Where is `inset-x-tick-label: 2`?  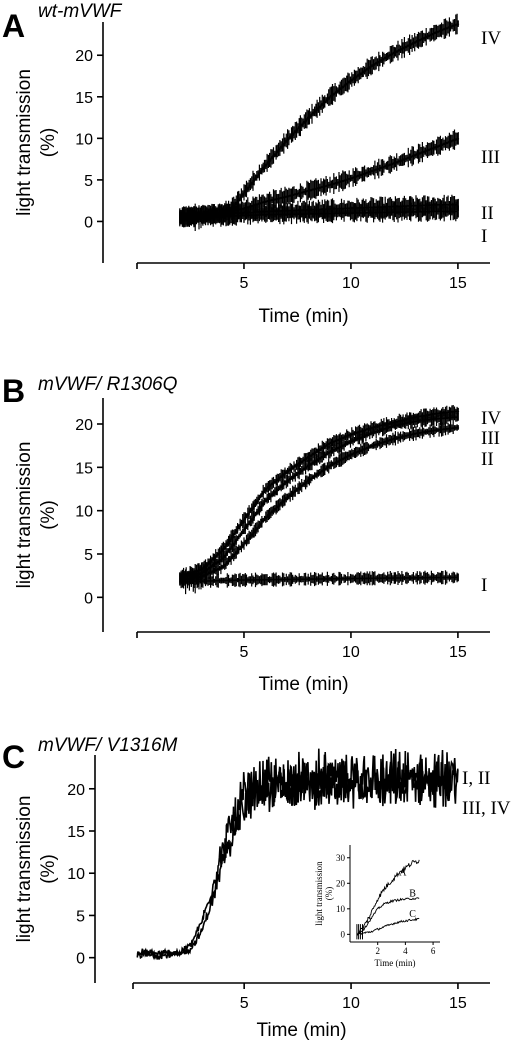
inset-x-tick-label: 2 is located at coordinates (377, 951).